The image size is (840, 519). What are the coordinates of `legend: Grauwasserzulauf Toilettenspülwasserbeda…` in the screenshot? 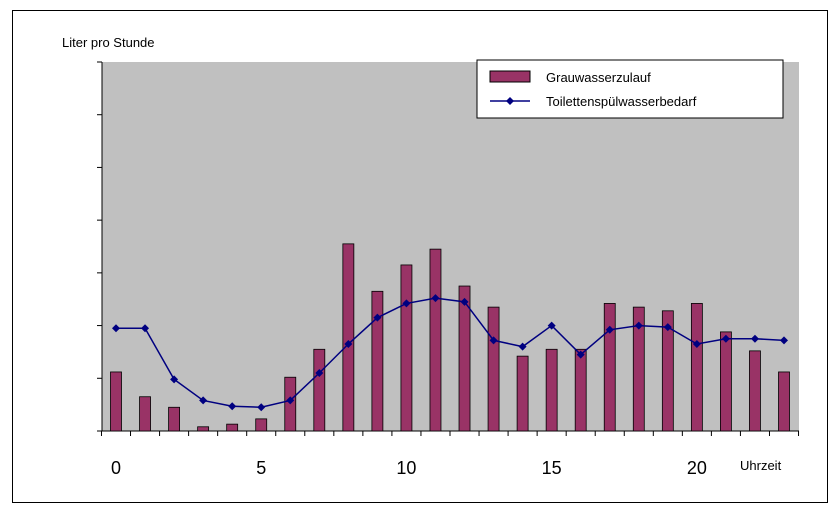 It's located at (630, 89).